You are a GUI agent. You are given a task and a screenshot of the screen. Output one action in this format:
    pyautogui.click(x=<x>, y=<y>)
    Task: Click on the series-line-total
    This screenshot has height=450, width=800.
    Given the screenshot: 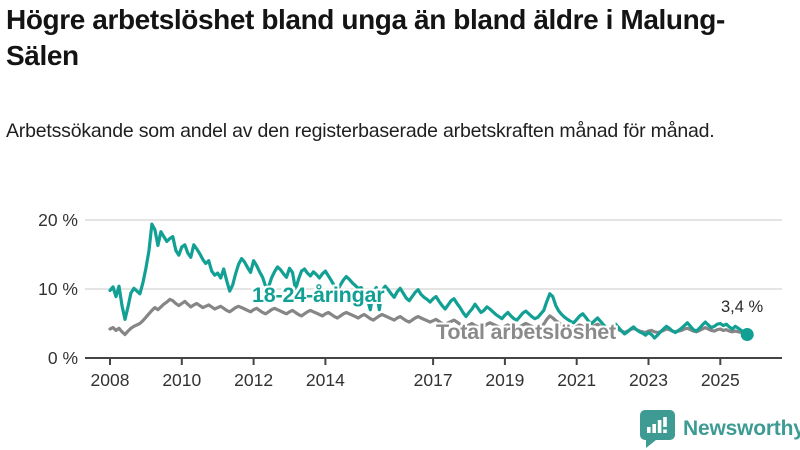 What is the action you would take?
    pyautogui.click(x=428, y=317)
    